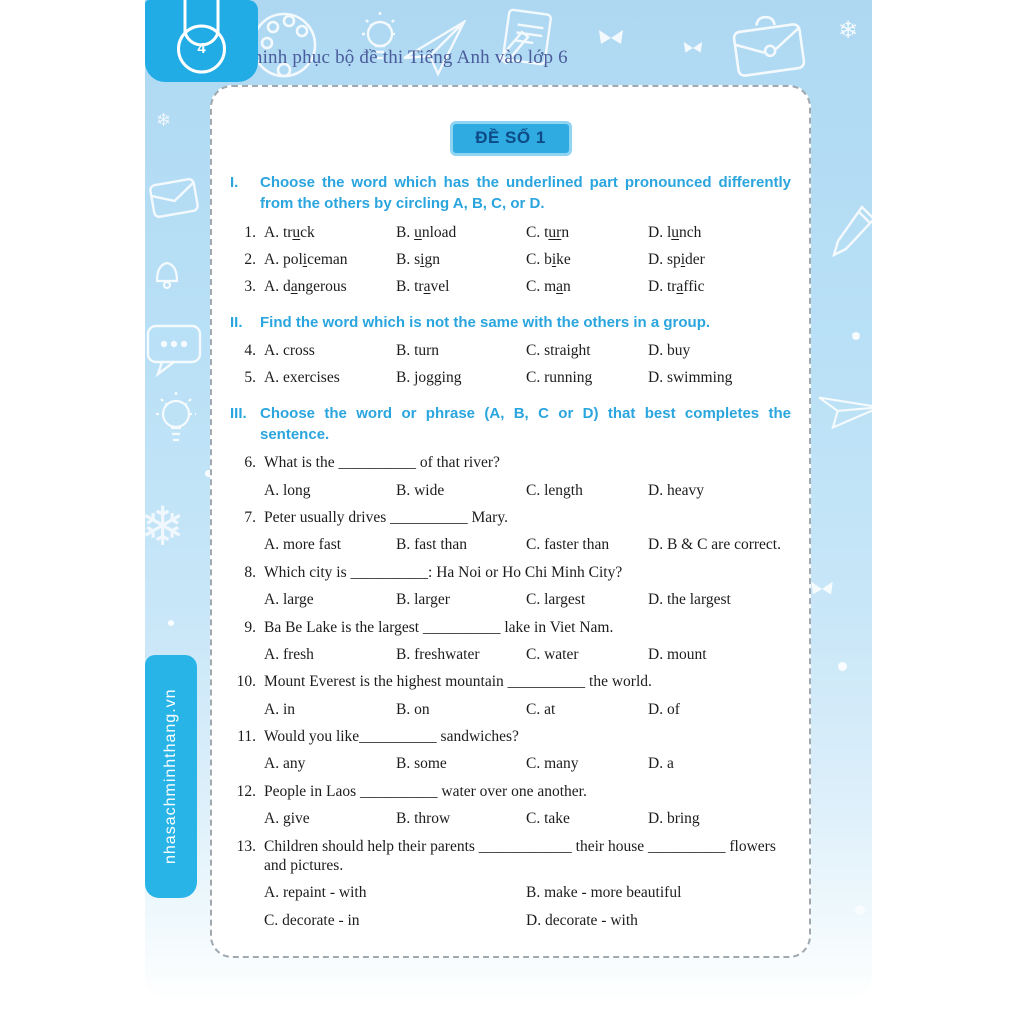 The width and height of the screenshot is (1017, 1017). What do you see at coordinates (527, 350) in the screenshot?
I see `options-row: A. cross B. turn C. straight D. buy` at bounding box center [527, 350].